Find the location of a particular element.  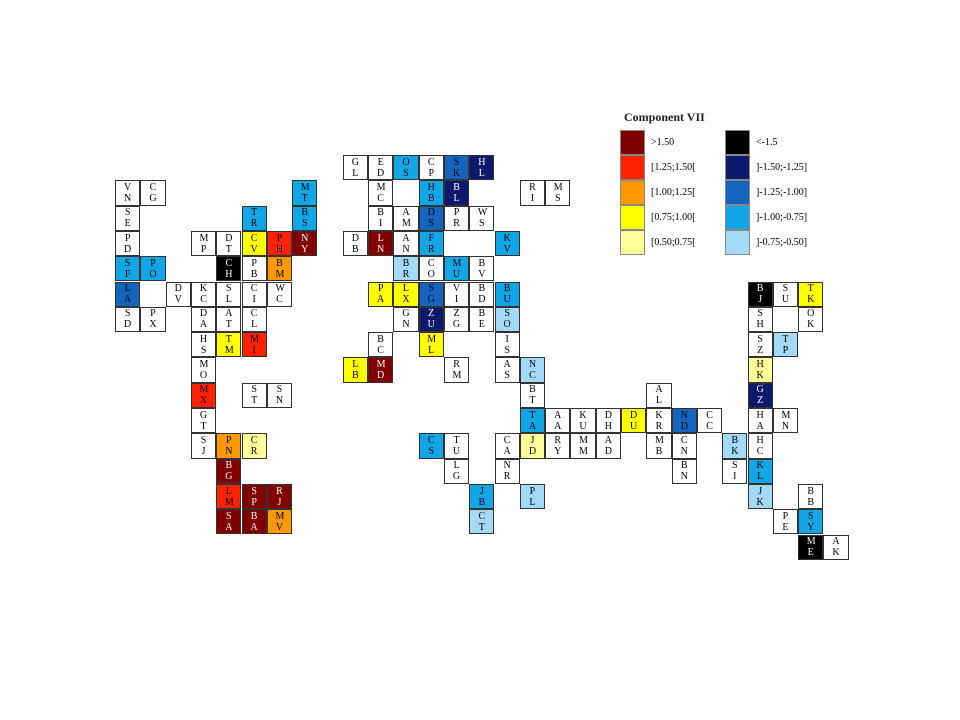

cell-code: TR is located at coordinates (254, 218).